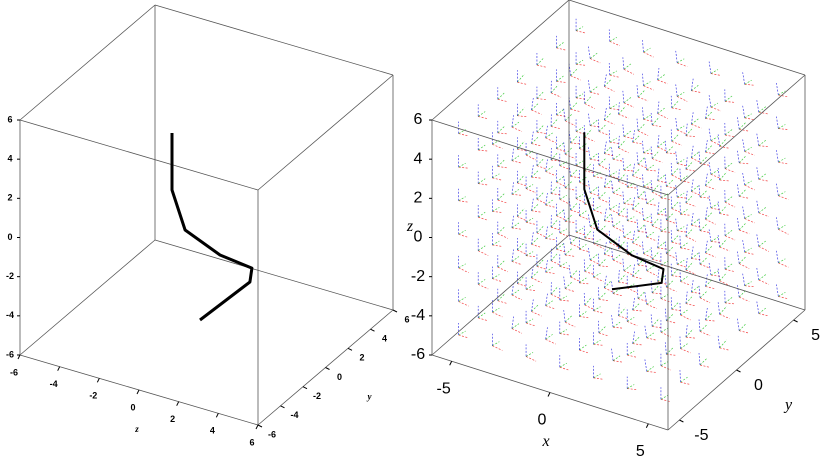 The height and width of the screenshot is (463, 821). What do you see at coordinates (139, 155) in the screenshot?
I see `box-edge` at bounding box center [139, 155].